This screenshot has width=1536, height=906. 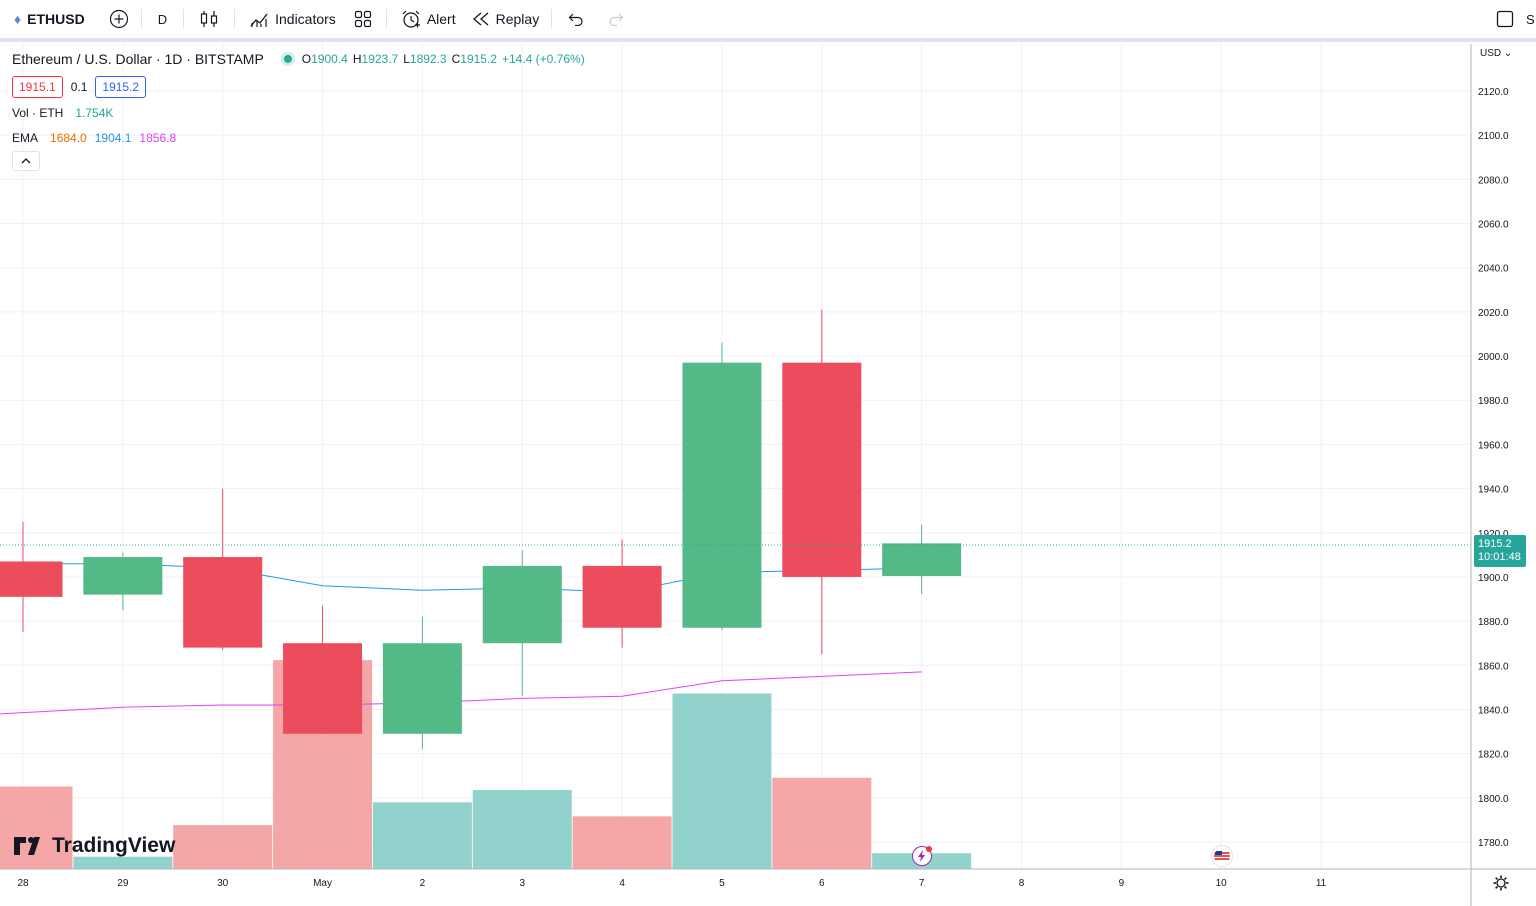 I want to click on templates-button, so click(x=363, y=19).